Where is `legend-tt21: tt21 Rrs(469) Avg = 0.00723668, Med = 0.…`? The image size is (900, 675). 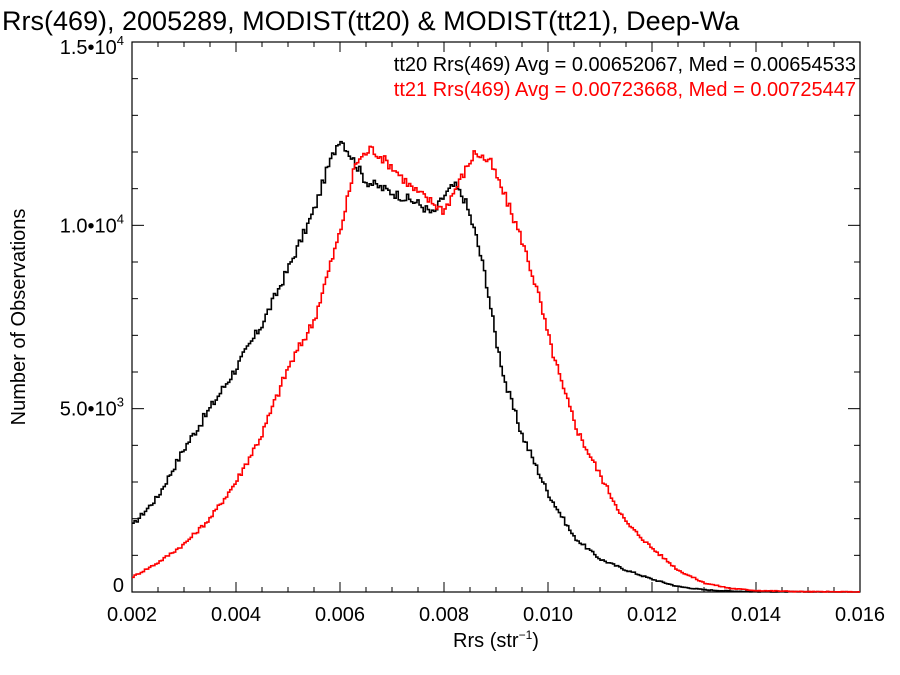
legend-tt21: tt21 Rrs(469) Avg = 0.00723668, Med = 0.… is located at coordinates (625, 90).